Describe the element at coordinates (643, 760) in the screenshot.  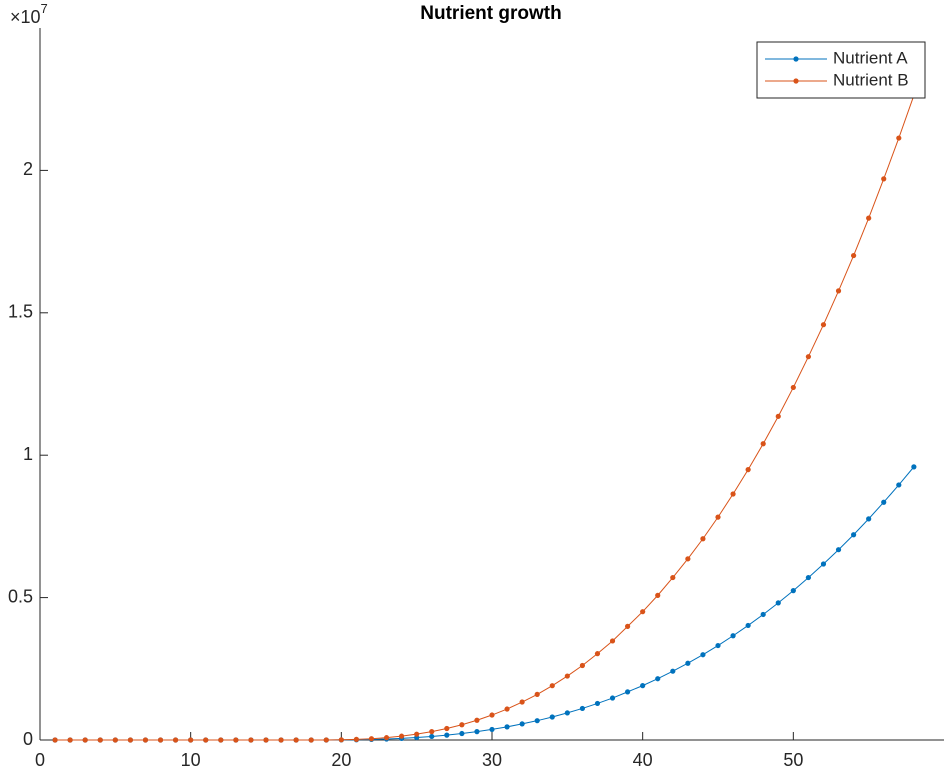
I see `x-tick-label: 40` at that location.